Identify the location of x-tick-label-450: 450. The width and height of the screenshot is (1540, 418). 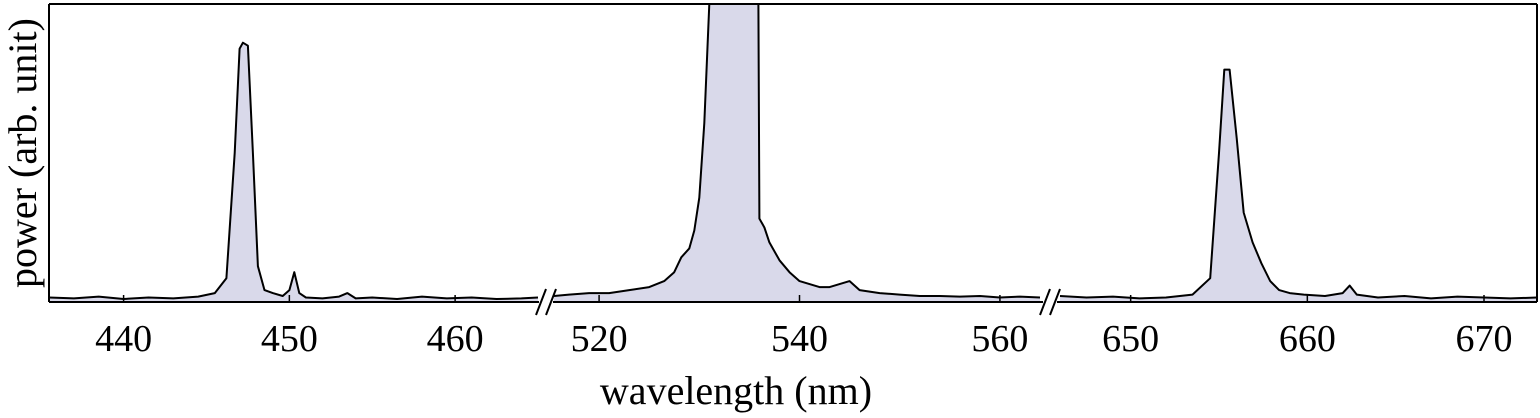
(289, 339).